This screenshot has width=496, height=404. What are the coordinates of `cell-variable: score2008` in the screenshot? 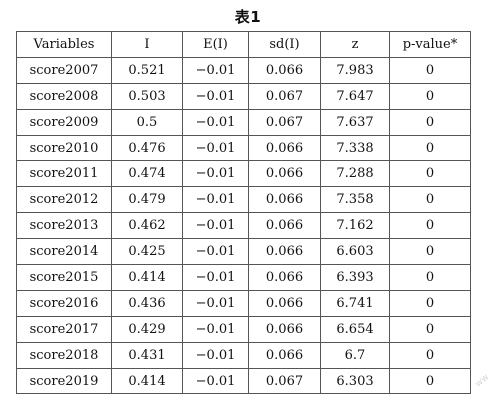 It's located at (64, 96).